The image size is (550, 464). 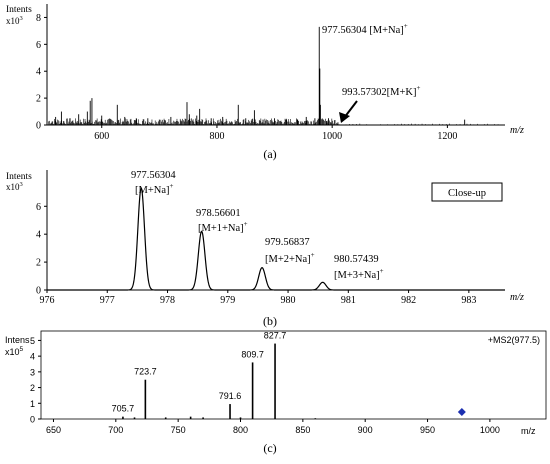 I want to click on panel-b-annotation-4: 980.57439 [M+3+Na]+, so click(x=359, y=267).